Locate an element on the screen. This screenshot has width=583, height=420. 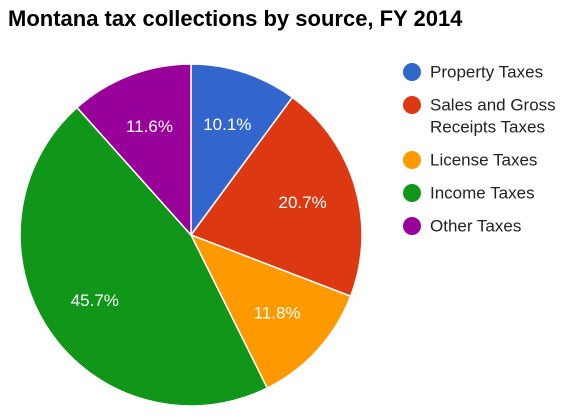
slice-label-sales-and-gross-receipts-taxes: 20.7% is located at coordinates (302, 202).